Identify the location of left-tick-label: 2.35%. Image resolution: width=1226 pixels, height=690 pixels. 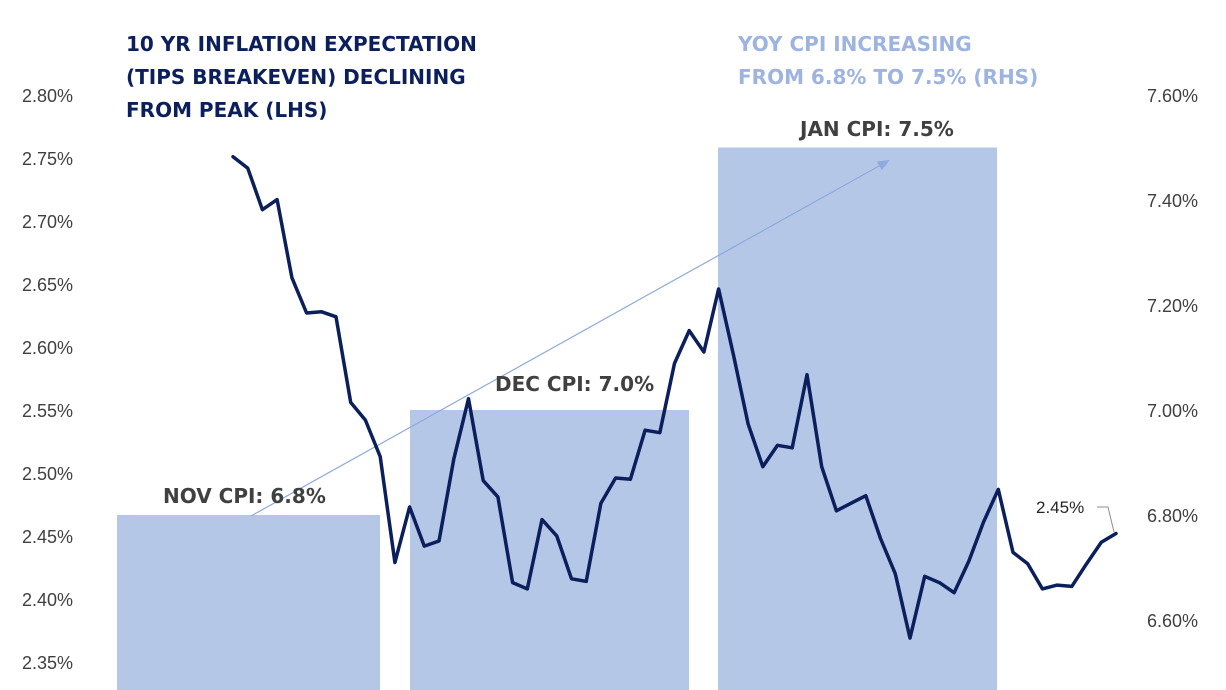
(47, 663).